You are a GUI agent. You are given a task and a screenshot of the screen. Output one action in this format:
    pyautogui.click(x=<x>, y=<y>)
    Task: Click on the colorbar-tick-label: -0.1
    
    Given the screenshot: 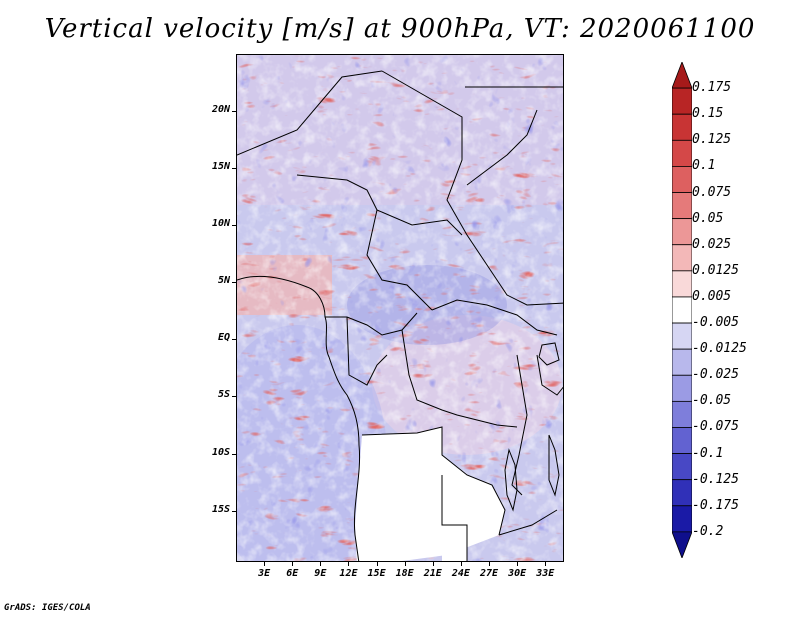 What is the action you would take?
    pyautogui.click(x=708, y=453)
    